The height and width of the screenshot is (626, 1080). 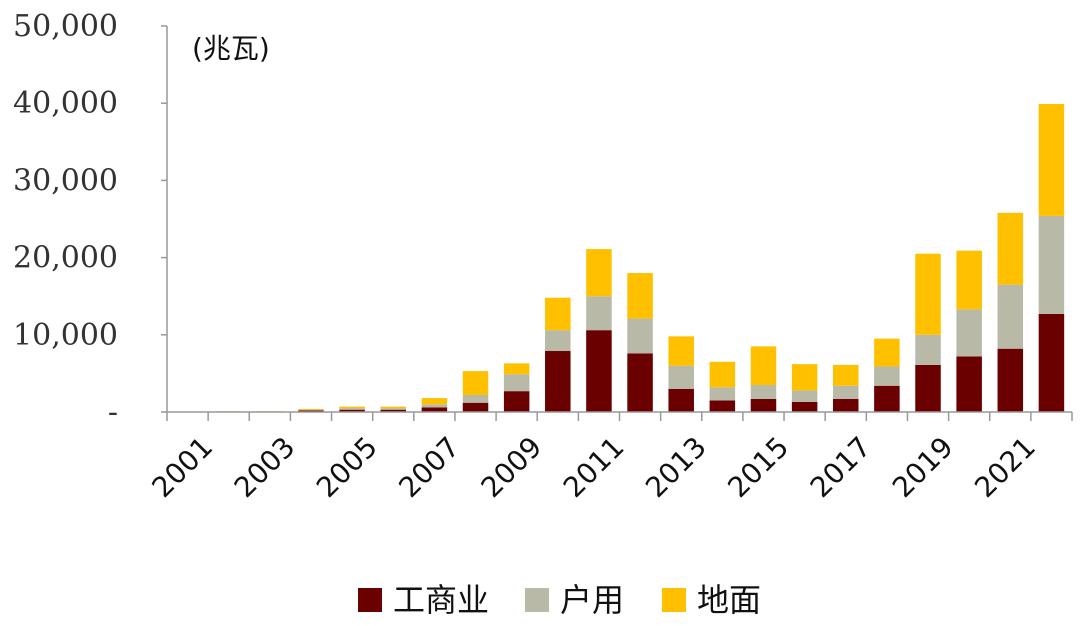 What do you see at coordinates (845, 375) in the screenshot?
I see `bar-segment-2017-s2` at bounding box center [845, 375].